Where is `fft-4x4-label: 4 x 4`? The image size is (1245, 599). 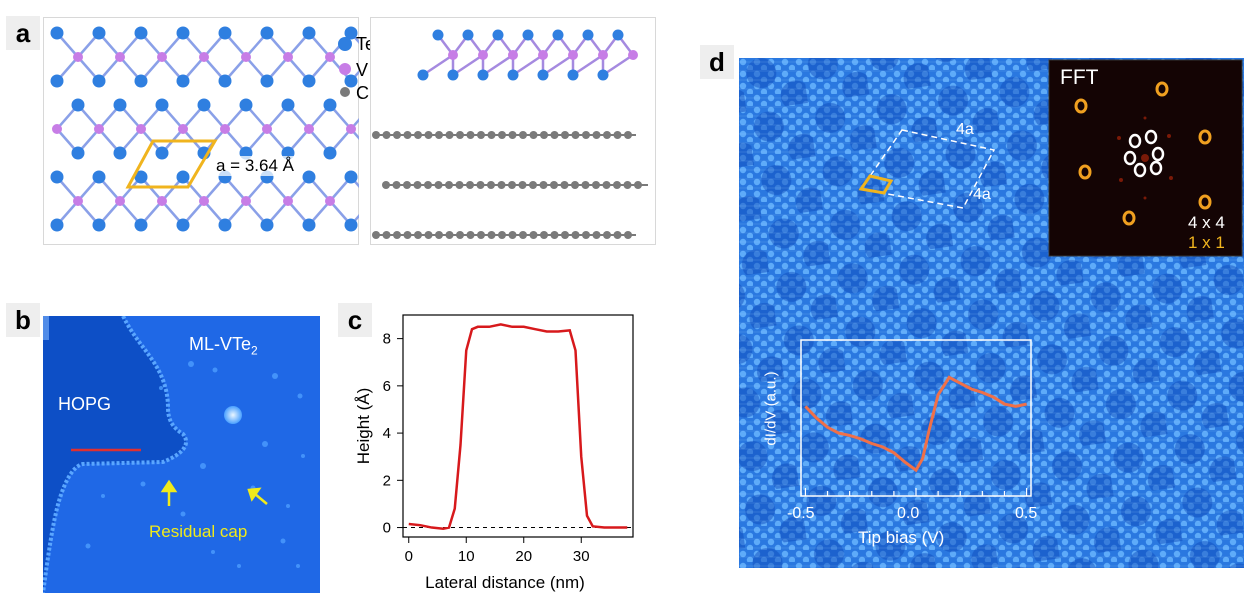 fft-4x4-label: 4 x 4 is located at coordinates (1206, 222).